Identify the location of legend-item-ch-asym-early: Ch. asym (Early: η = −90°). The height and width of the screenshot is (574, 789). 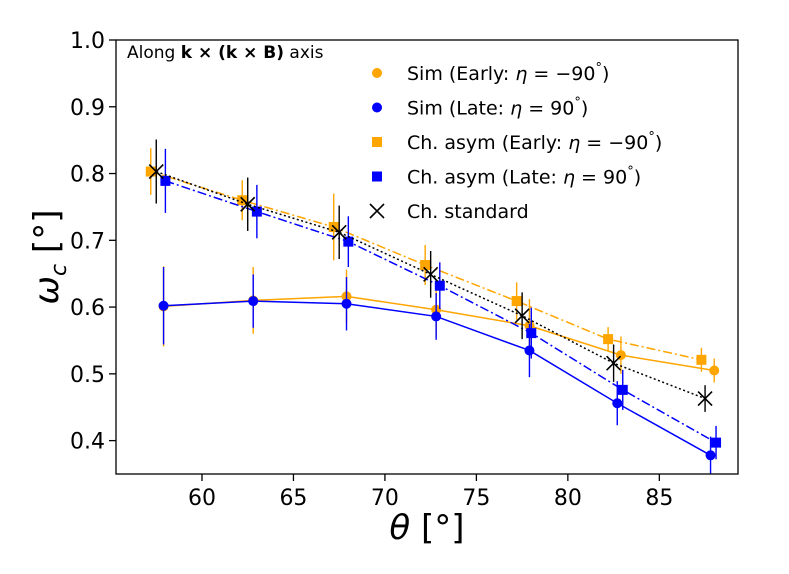
(517, 142).